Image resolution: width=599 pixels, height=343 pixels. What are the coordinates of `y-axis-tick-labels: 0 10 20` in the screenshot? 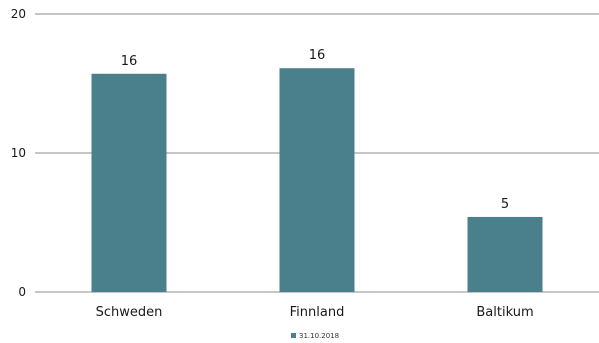 It's located at (18, 153).